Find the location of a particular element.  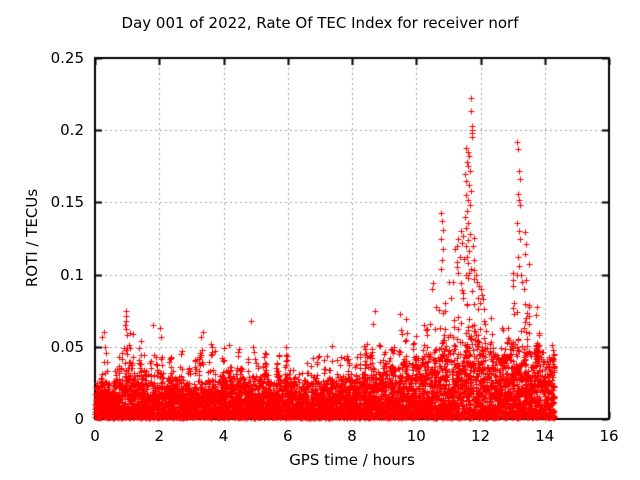

y-tick-label: 0 is located at coordinates (79, 419).